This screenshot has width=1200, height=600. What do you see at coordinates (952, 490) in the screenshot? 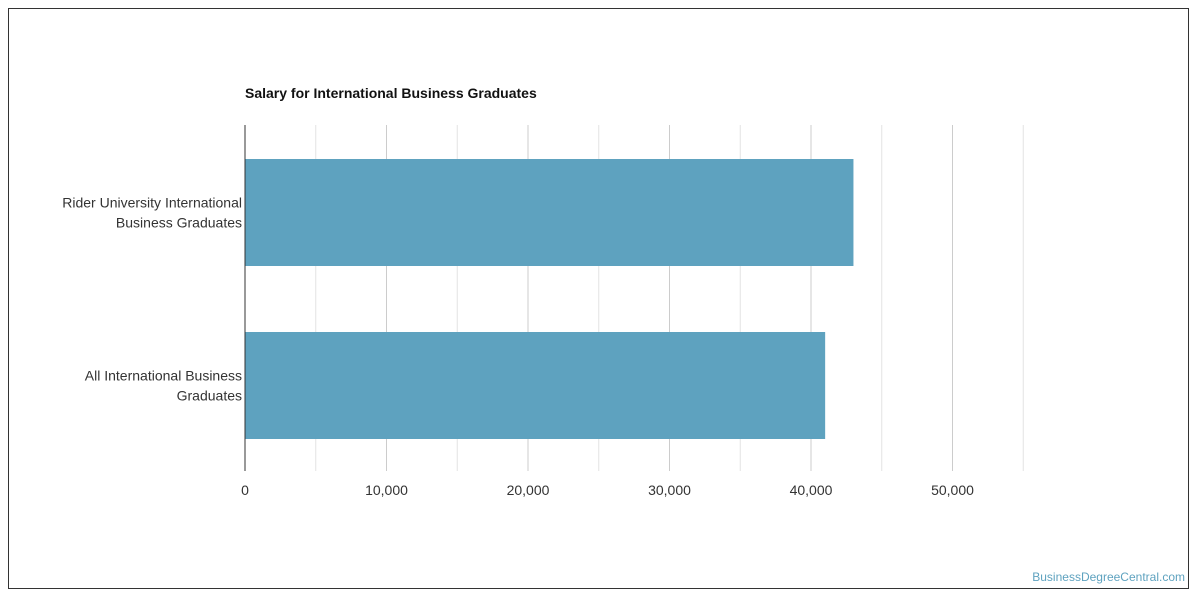
I see `x-tick-label: 50,000` at bounding box center [952, 490].